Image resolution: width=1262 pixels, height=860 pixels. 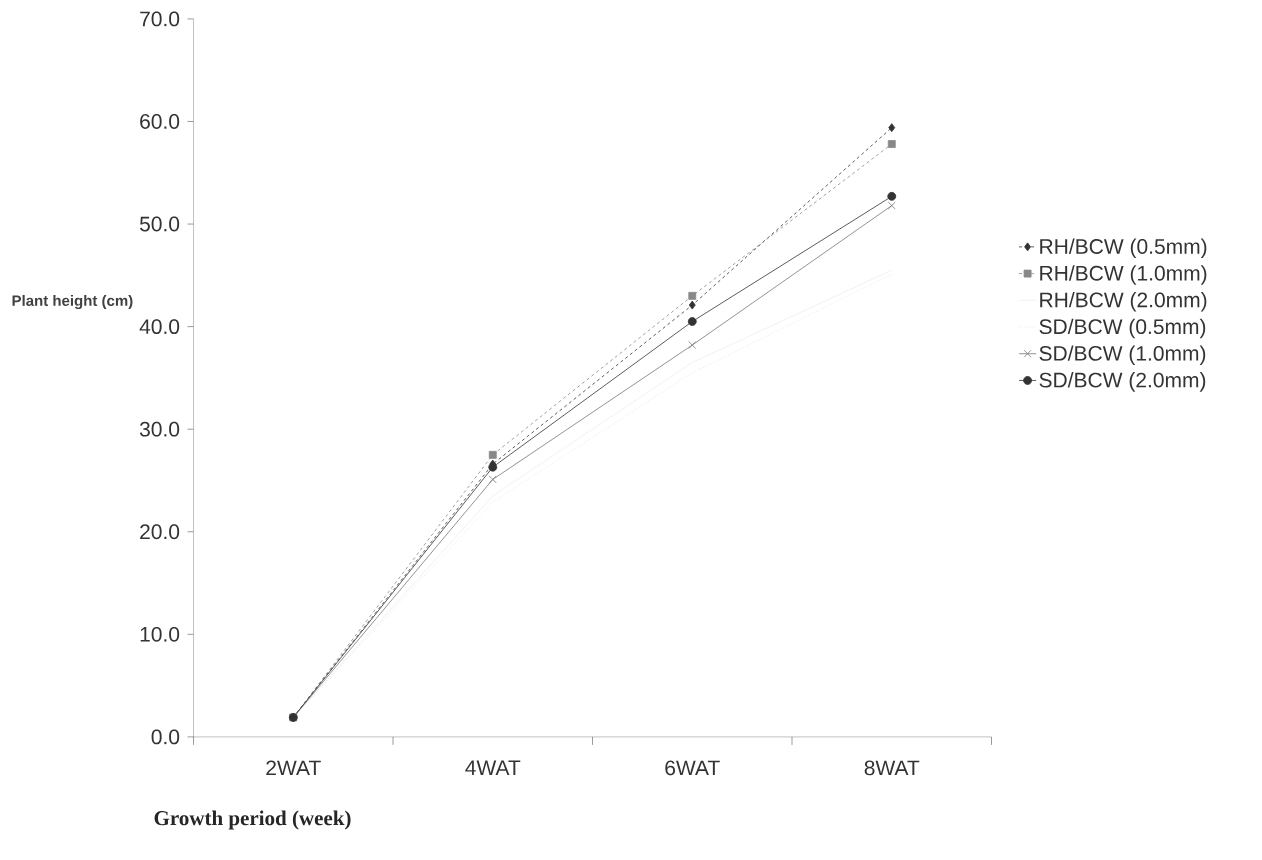 I want to click on x-tick-label: 8WAT, so click(x=892, y=768).